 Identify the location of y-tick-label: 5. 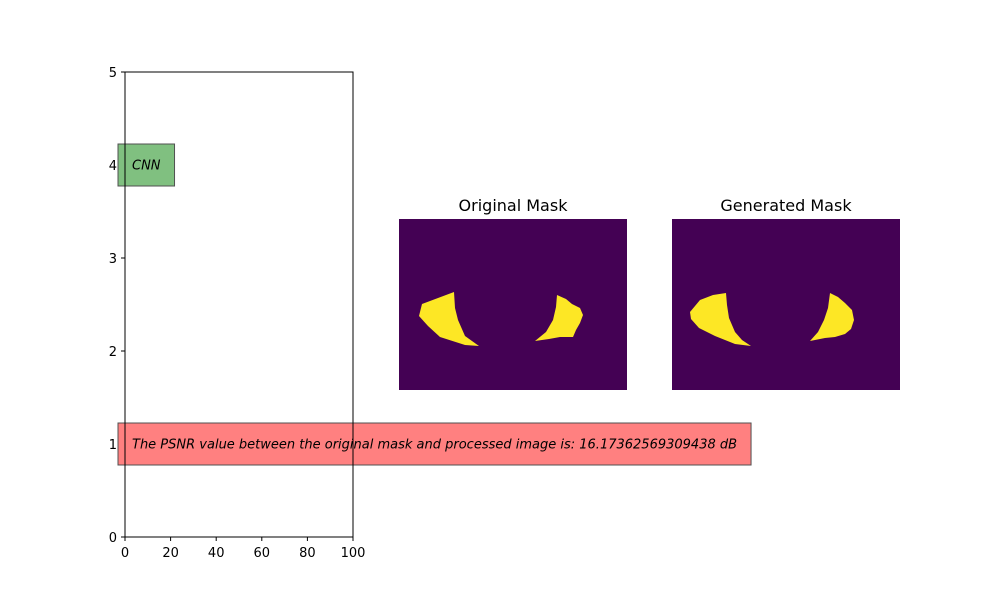
(113, 73).